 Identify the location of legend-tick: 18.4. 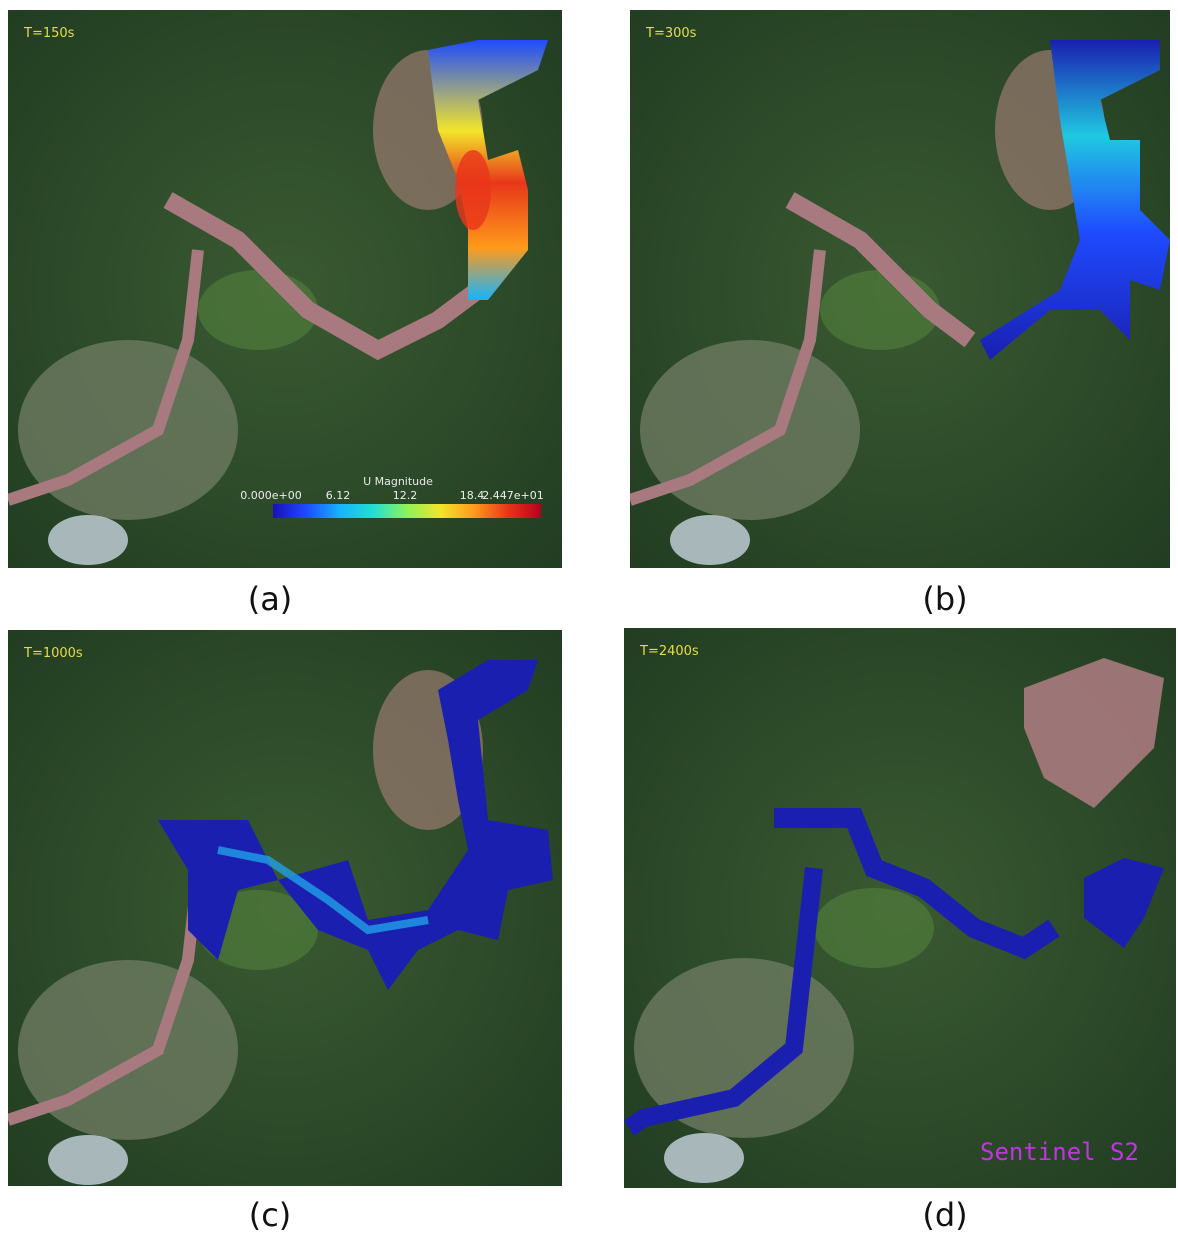
(472, 495).